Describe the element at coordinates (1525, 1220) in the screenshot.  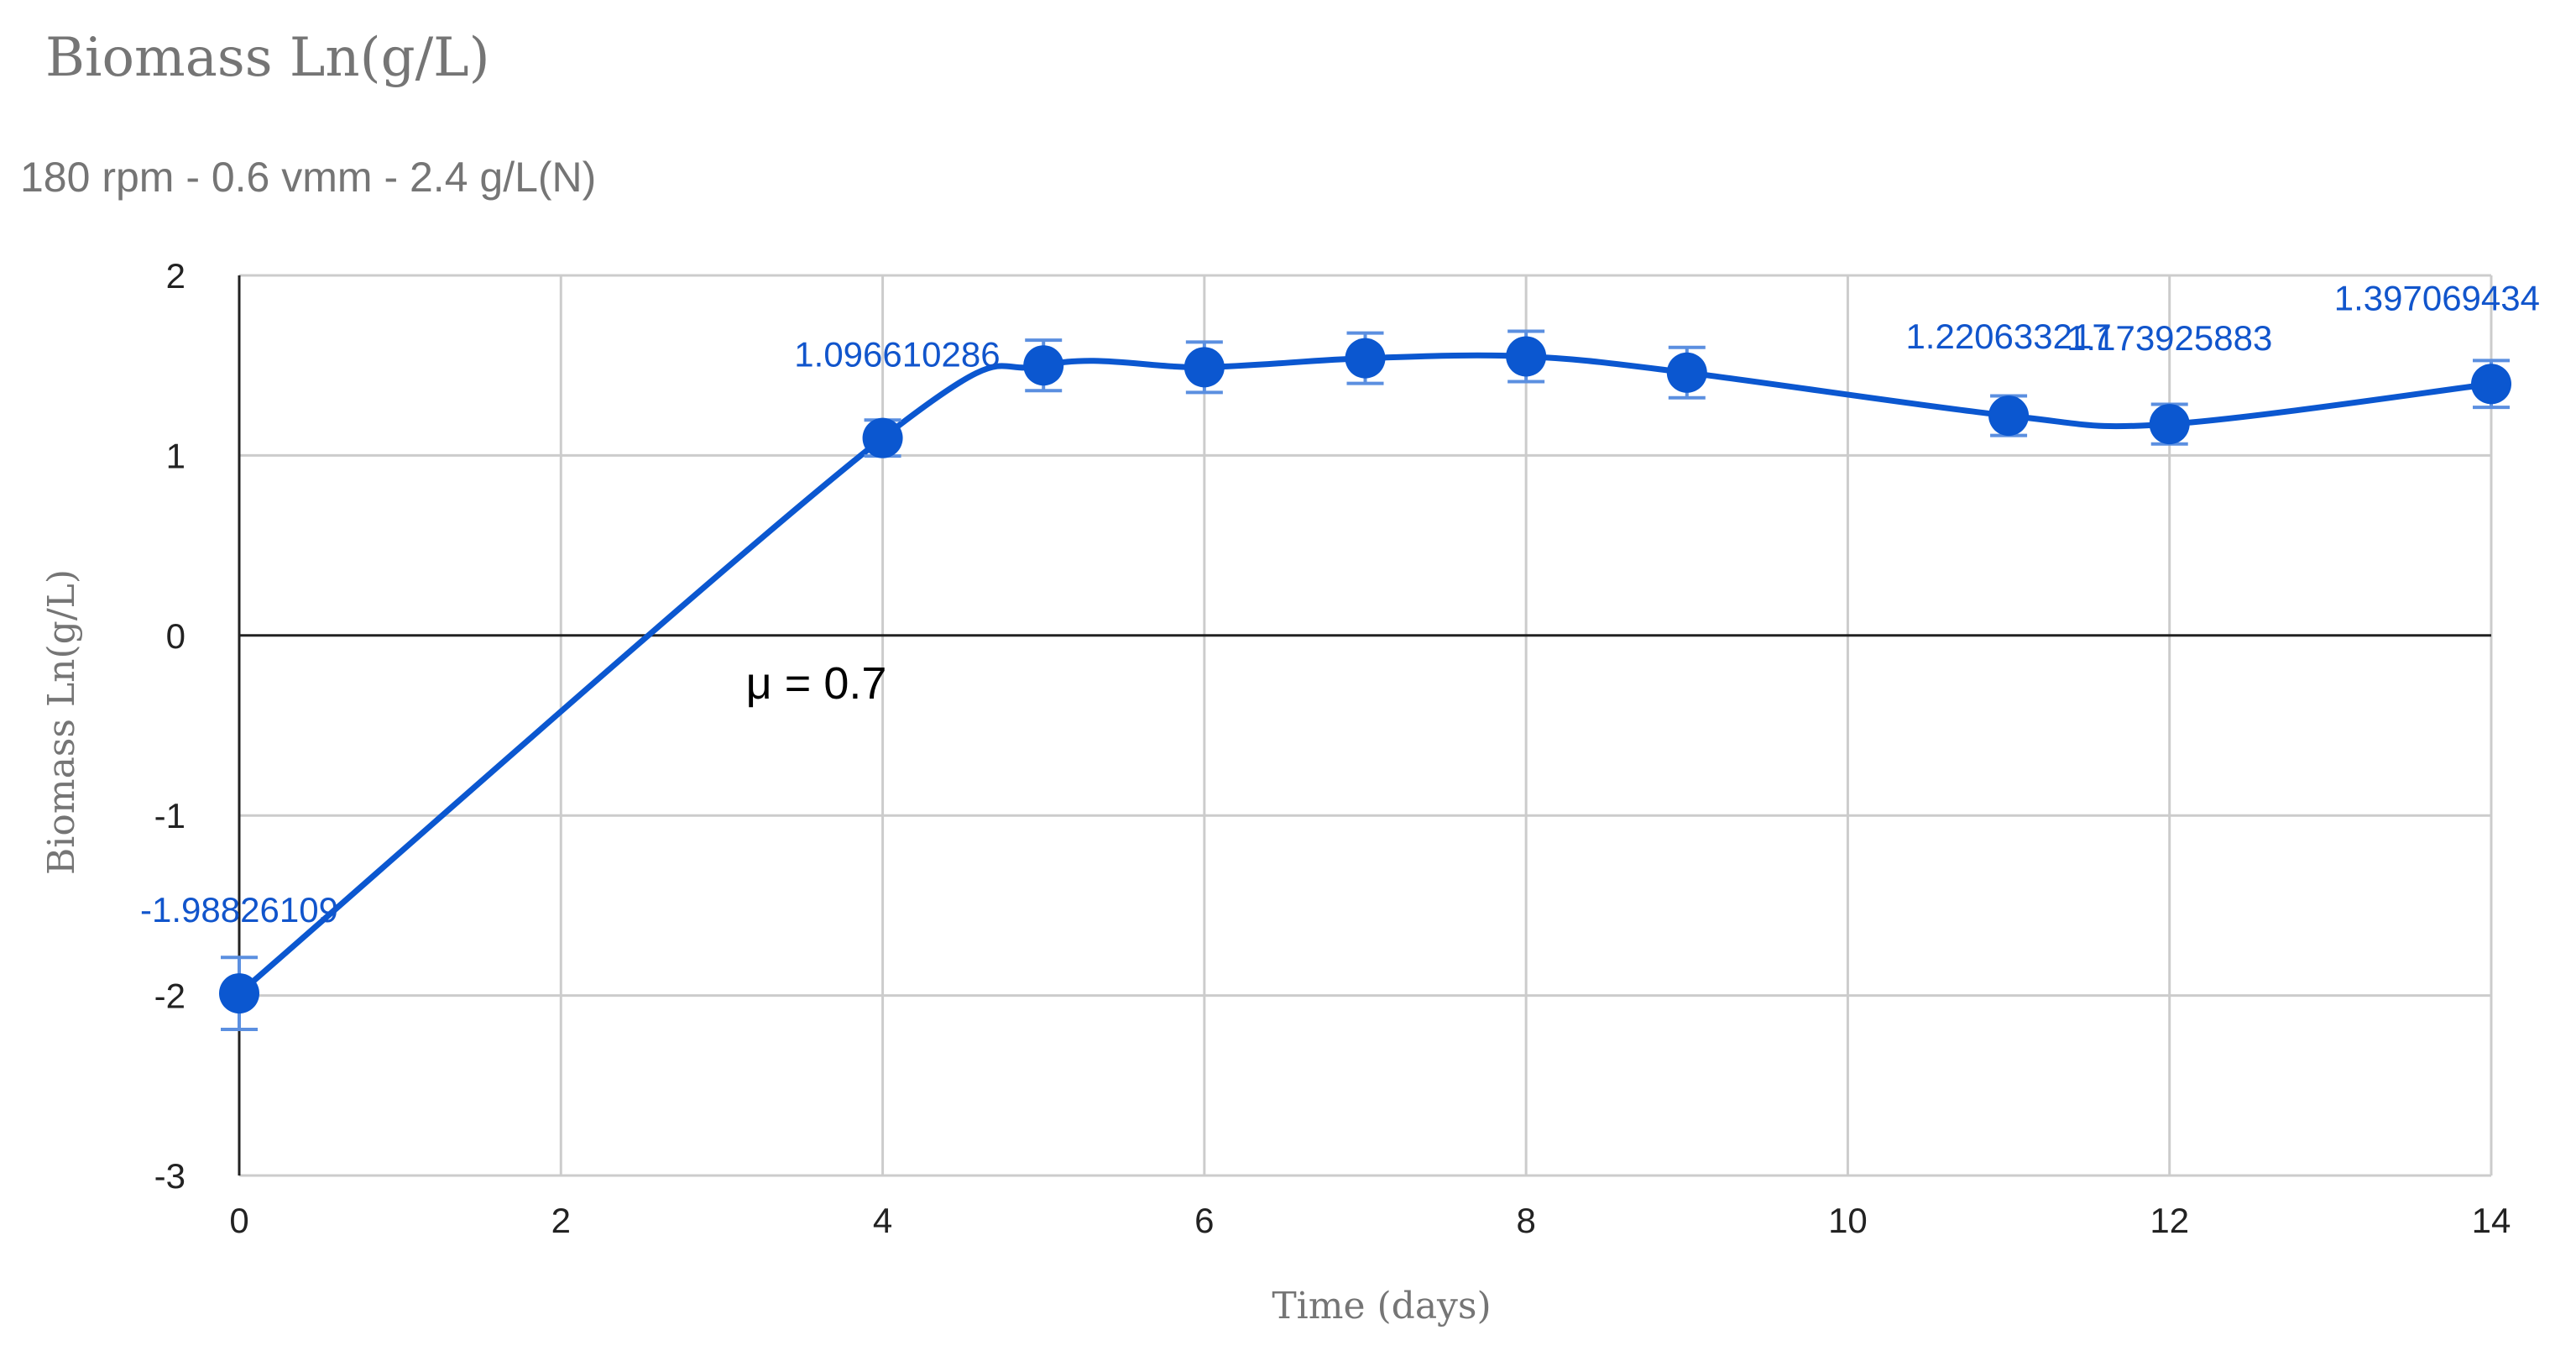
I see `x-tick-label: 8` at that location.